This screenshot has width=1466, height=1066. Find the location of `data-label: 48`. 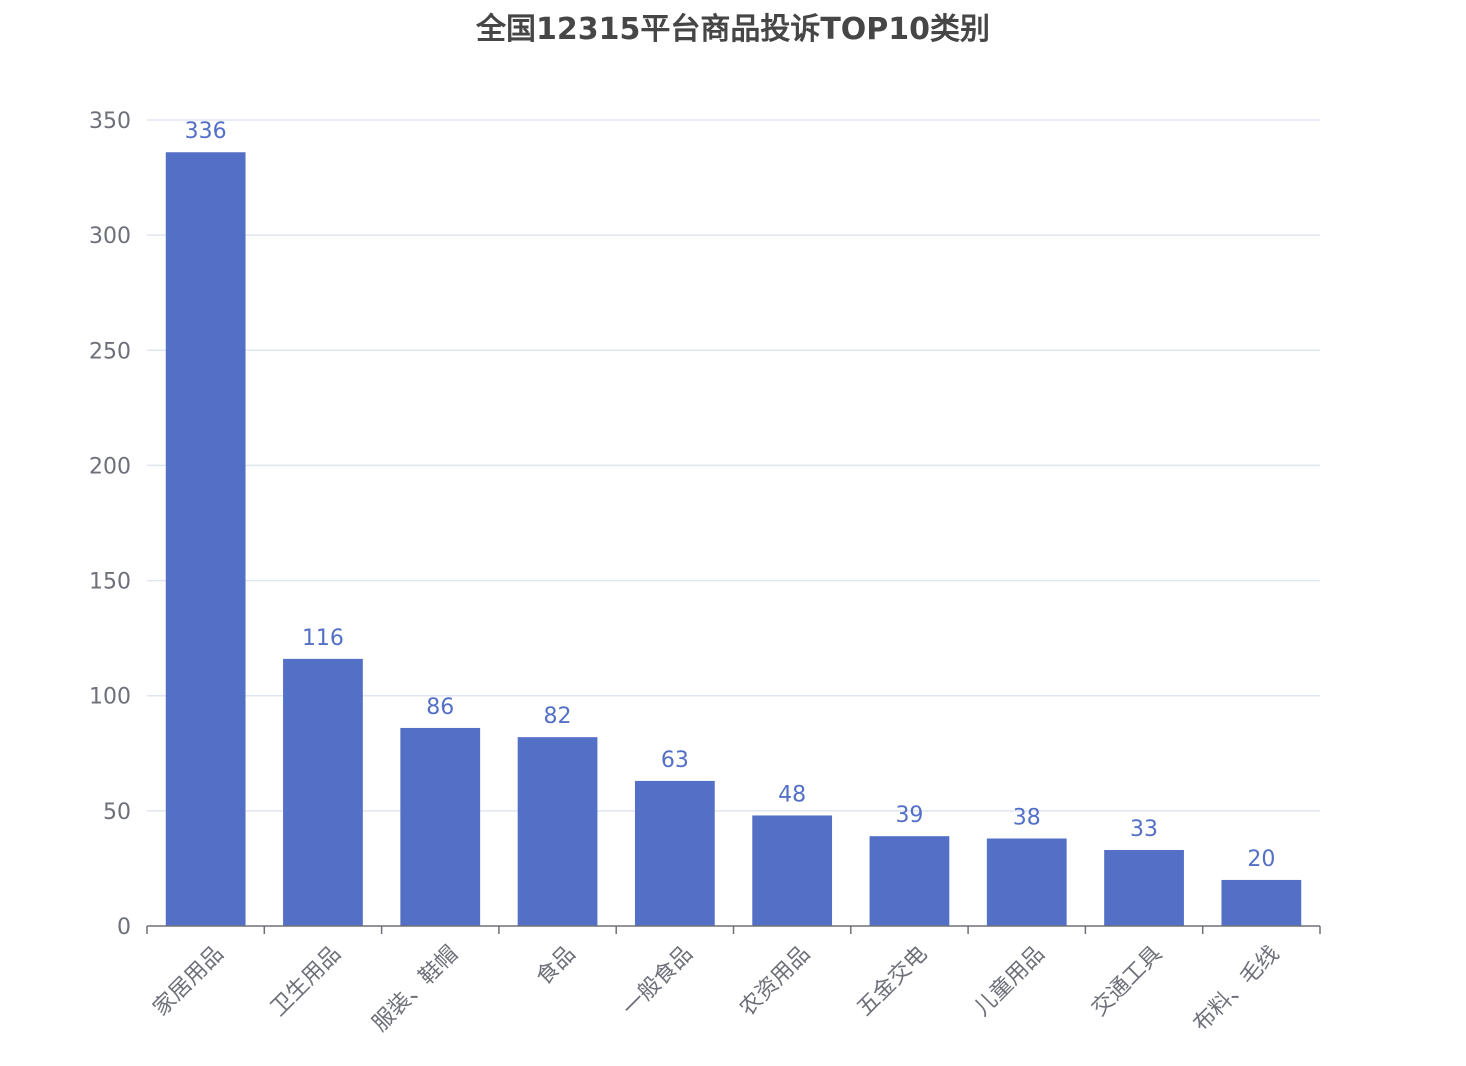

data-label: 48 is located at coordinates (792, 794).